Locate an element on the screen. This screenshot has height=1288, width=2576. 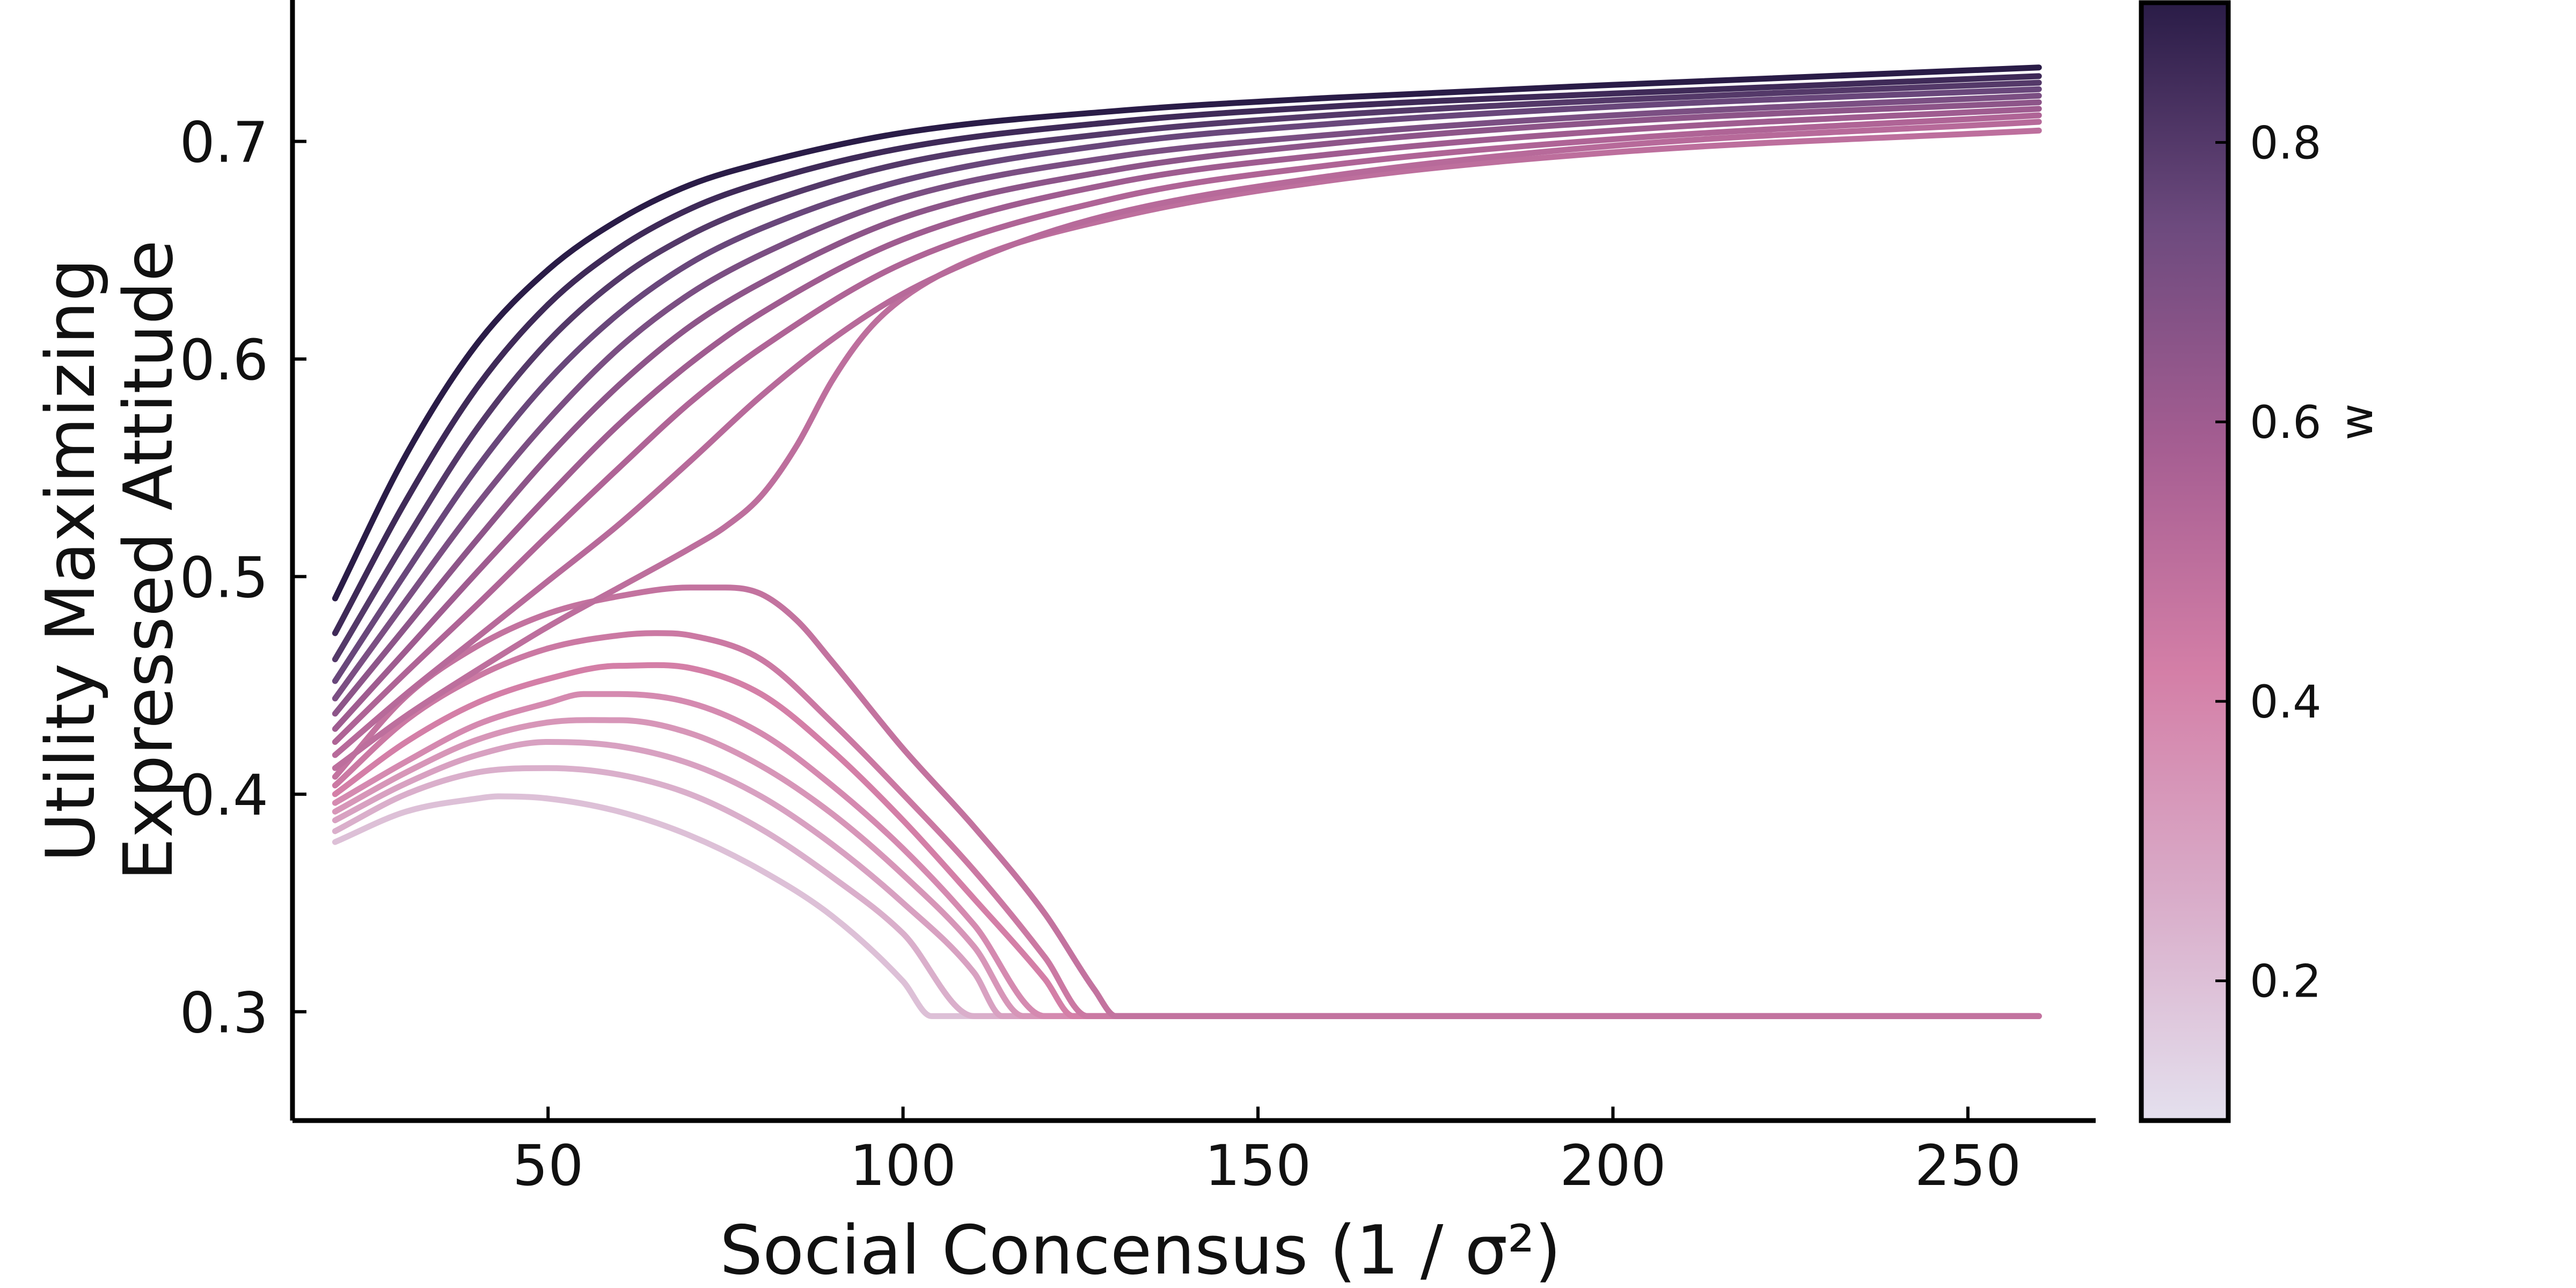
y-tick-label: 0.3 is located at coordinates (224, 1012).